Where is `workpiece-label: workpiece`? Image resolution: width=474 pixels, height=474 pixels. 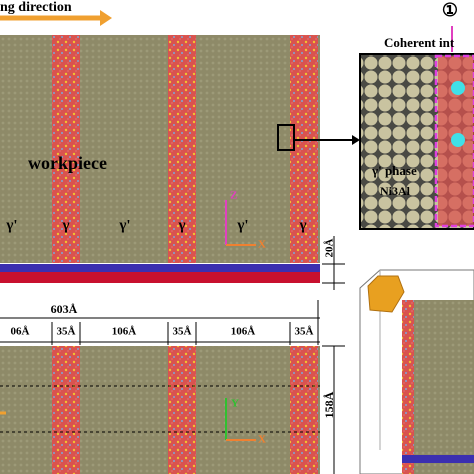 workpiece-label: workpiece is located at coordinates (67, 163).